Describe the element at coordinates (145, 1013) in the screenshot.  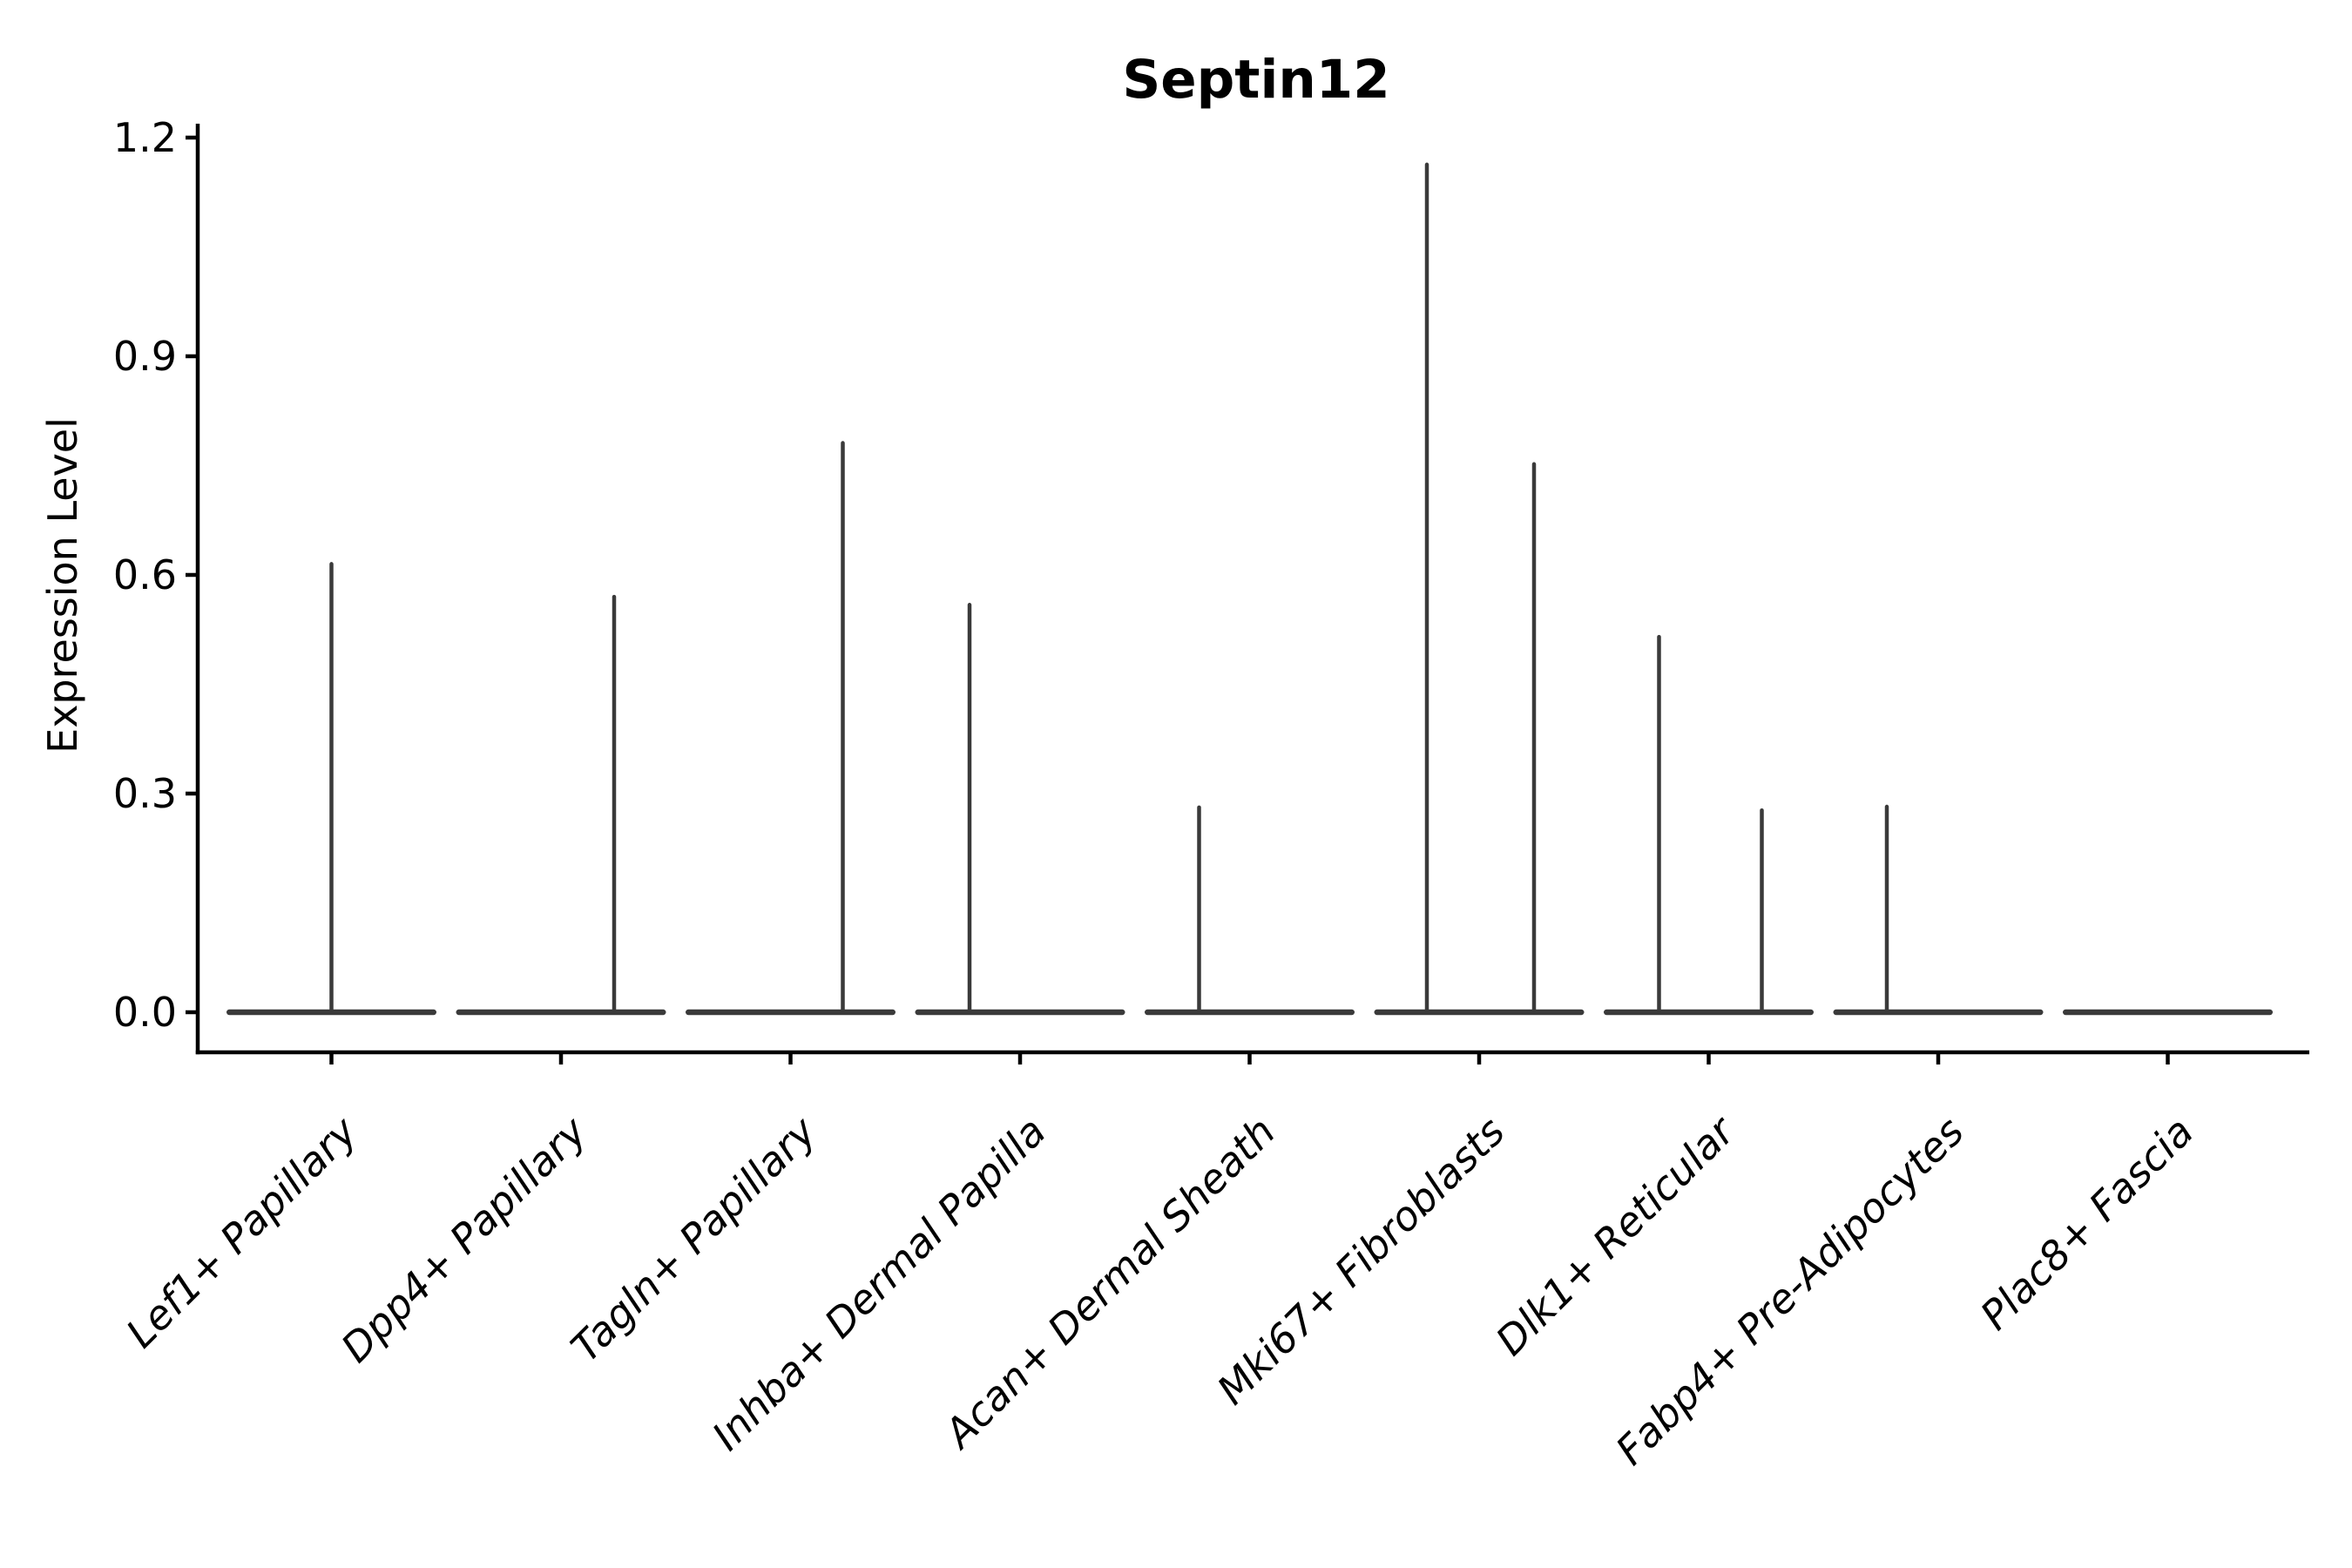
I see `y-tick-label: 0.0` at that location.